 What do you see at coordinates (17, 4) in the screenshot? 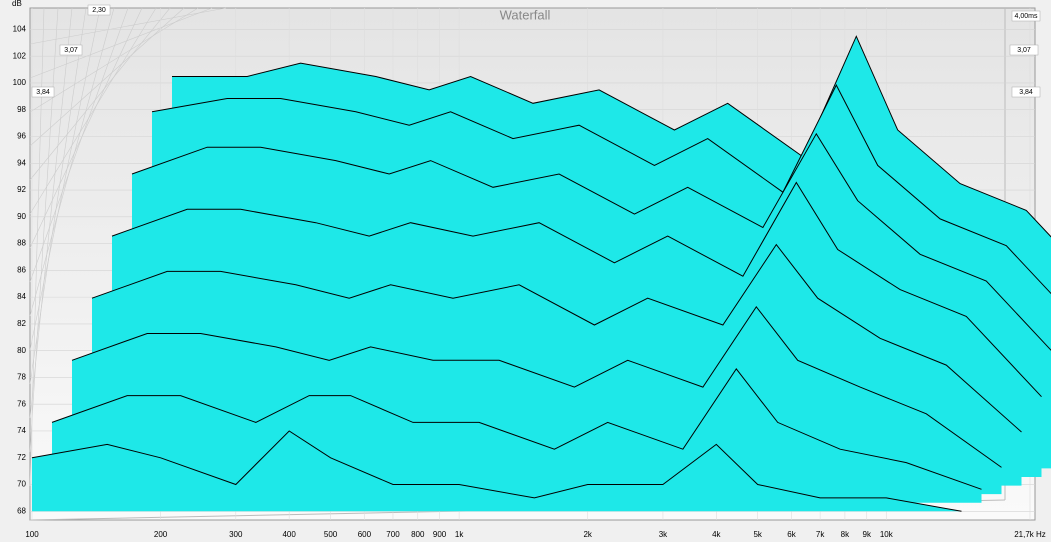
I see `y-axis-label: dB` at bounding box center [17, 4].